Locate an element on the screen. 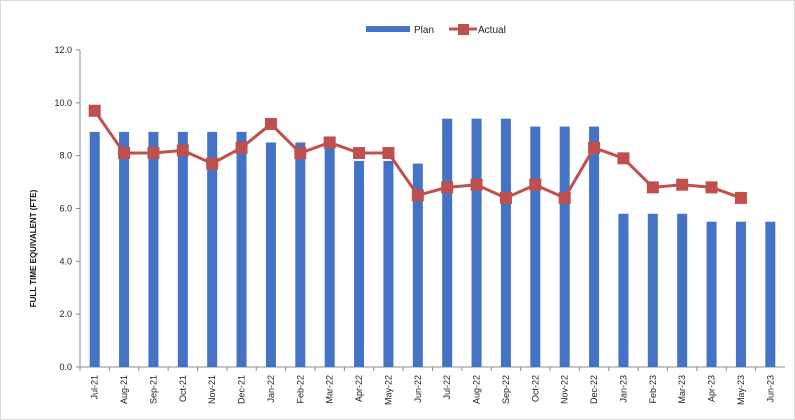 The width and height of the screenshot is (795, 420). x-tick-label: Apr-22 is located at coordinates (359, 388).